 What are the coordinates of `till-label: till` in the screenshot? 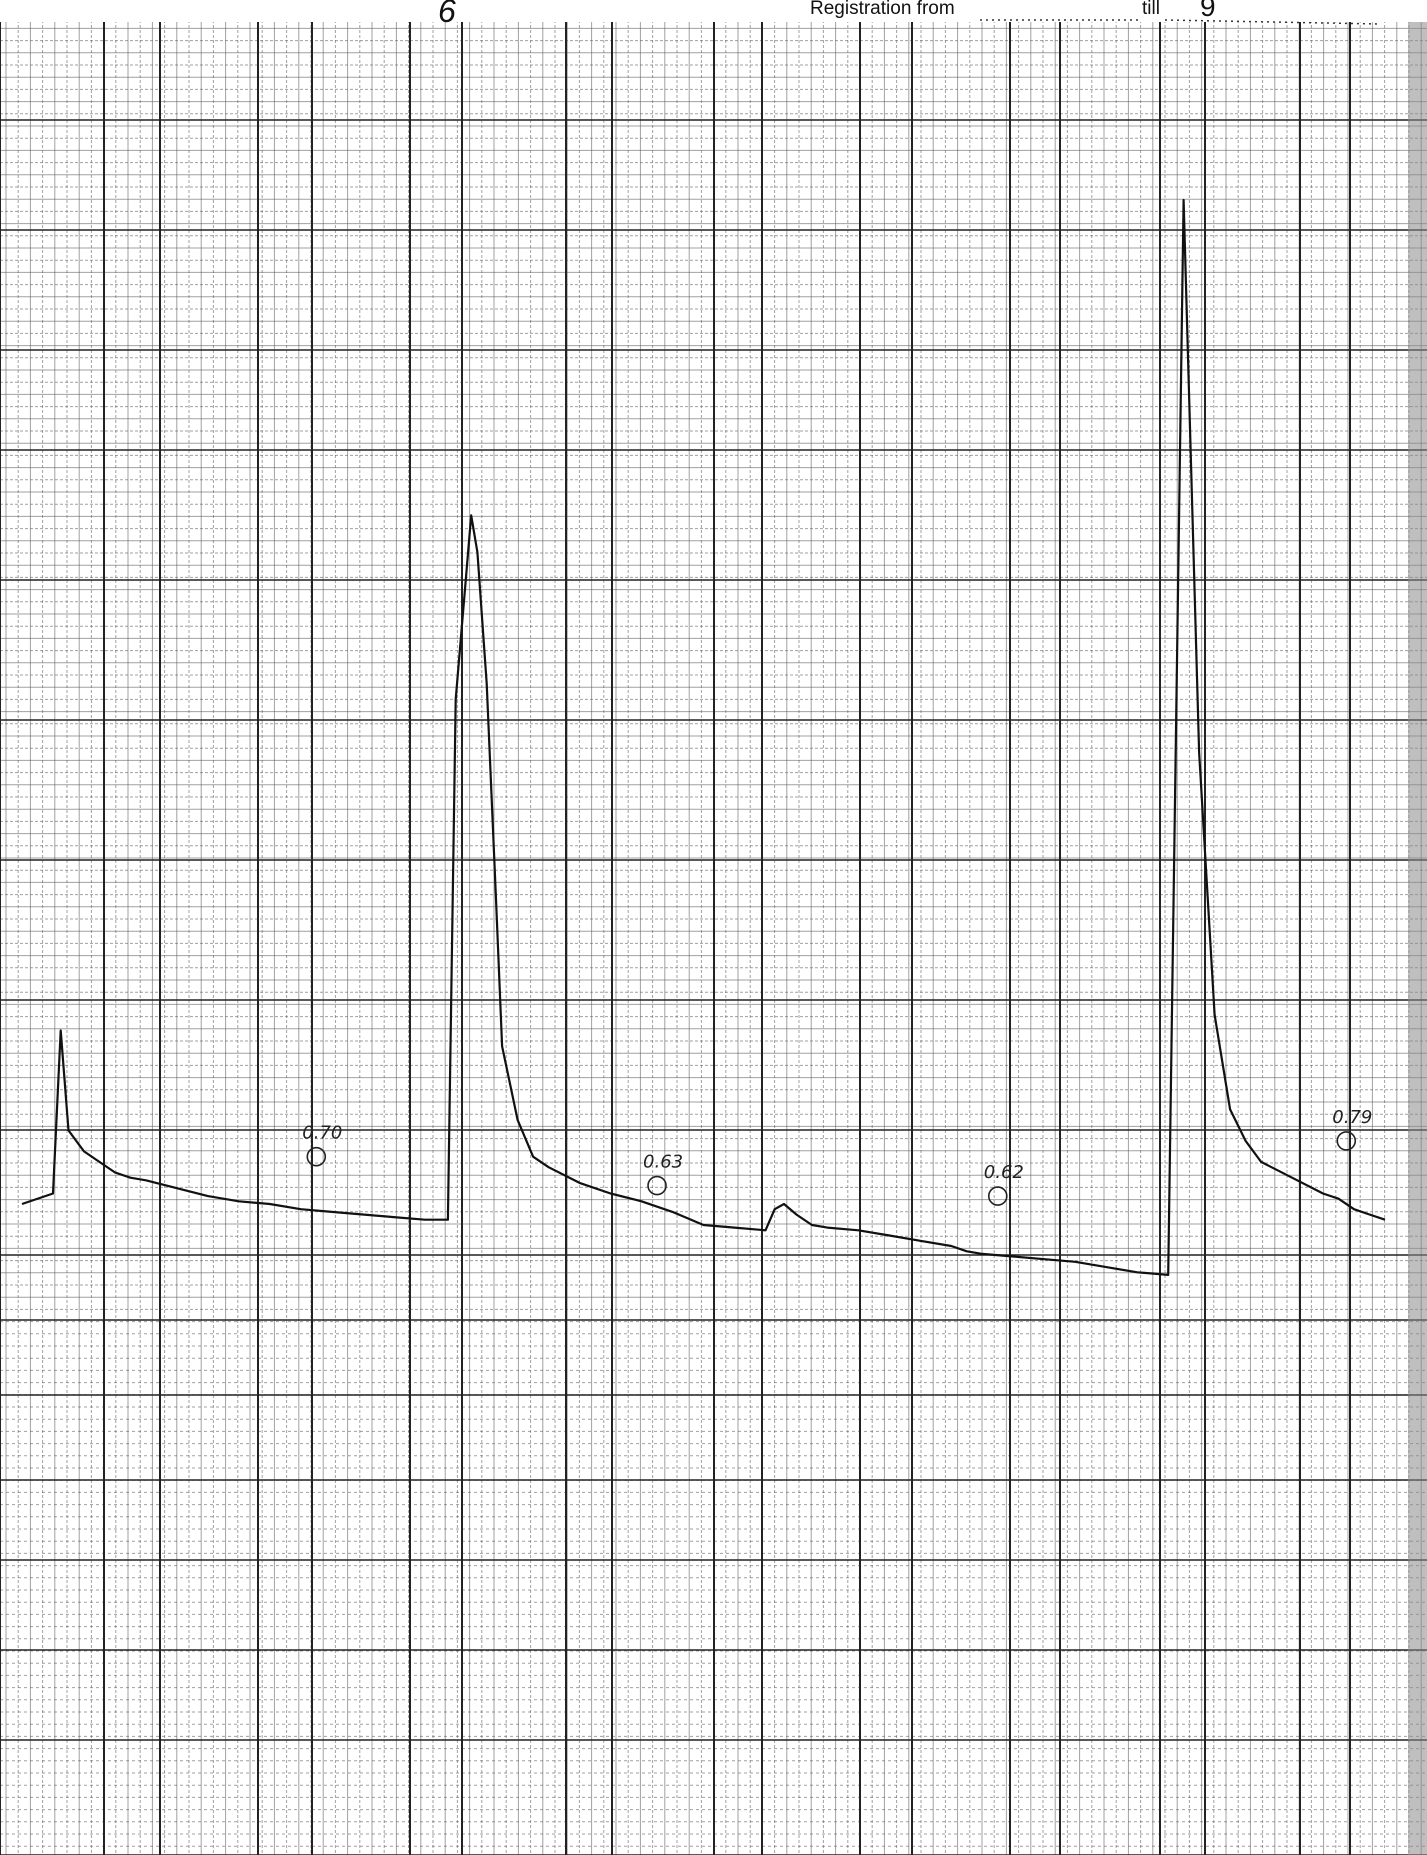 It's located at (1151, 9).